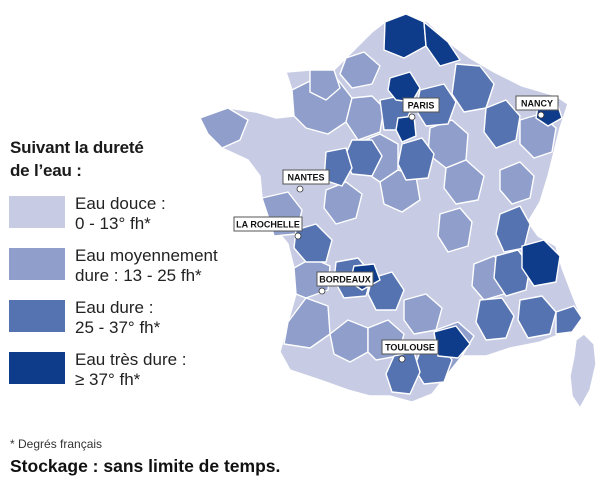 The width and height of the screenshot is (600, 500). I want to click on city-label-nantes: NANTES, so click(306, 181).